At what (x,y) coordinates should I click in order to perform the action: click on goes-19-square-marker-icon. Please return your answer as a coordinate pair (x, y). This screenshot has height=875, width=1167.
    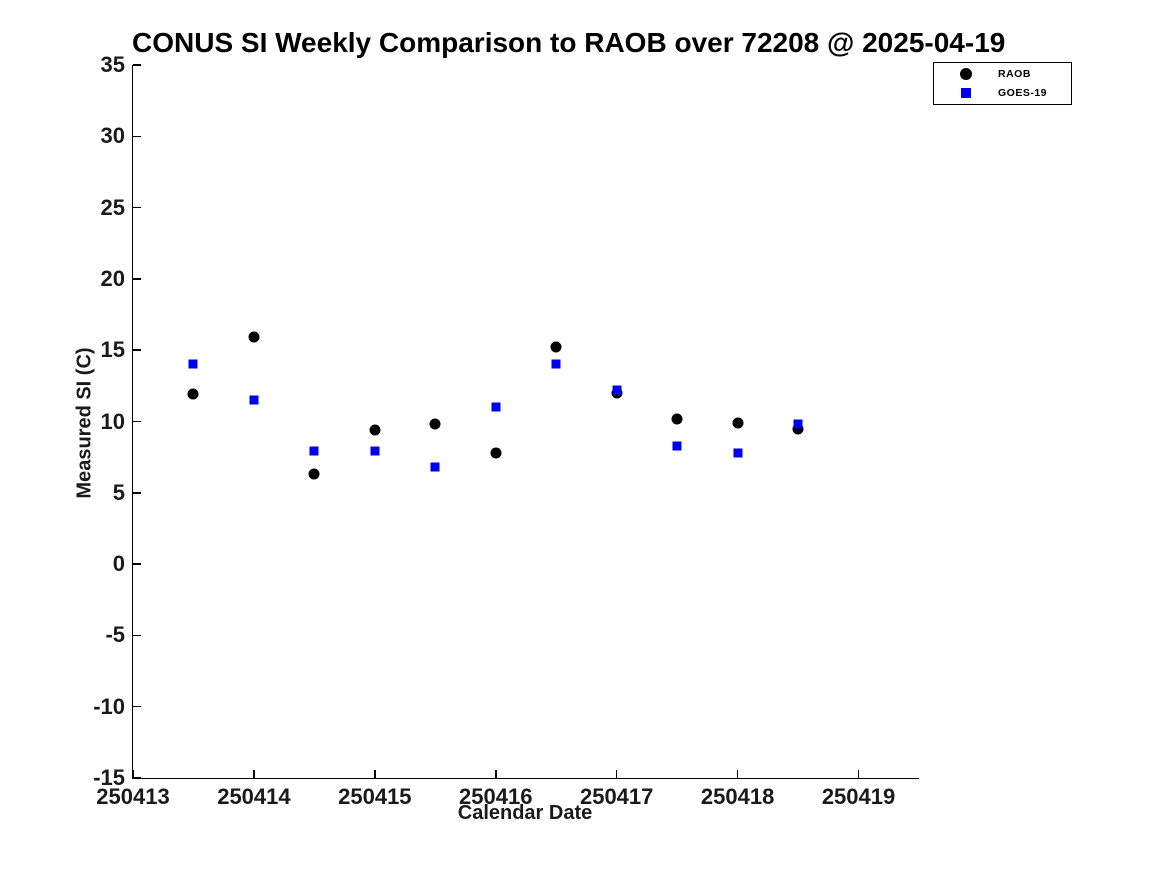
    Looking at the image, I should click on (966, 93).